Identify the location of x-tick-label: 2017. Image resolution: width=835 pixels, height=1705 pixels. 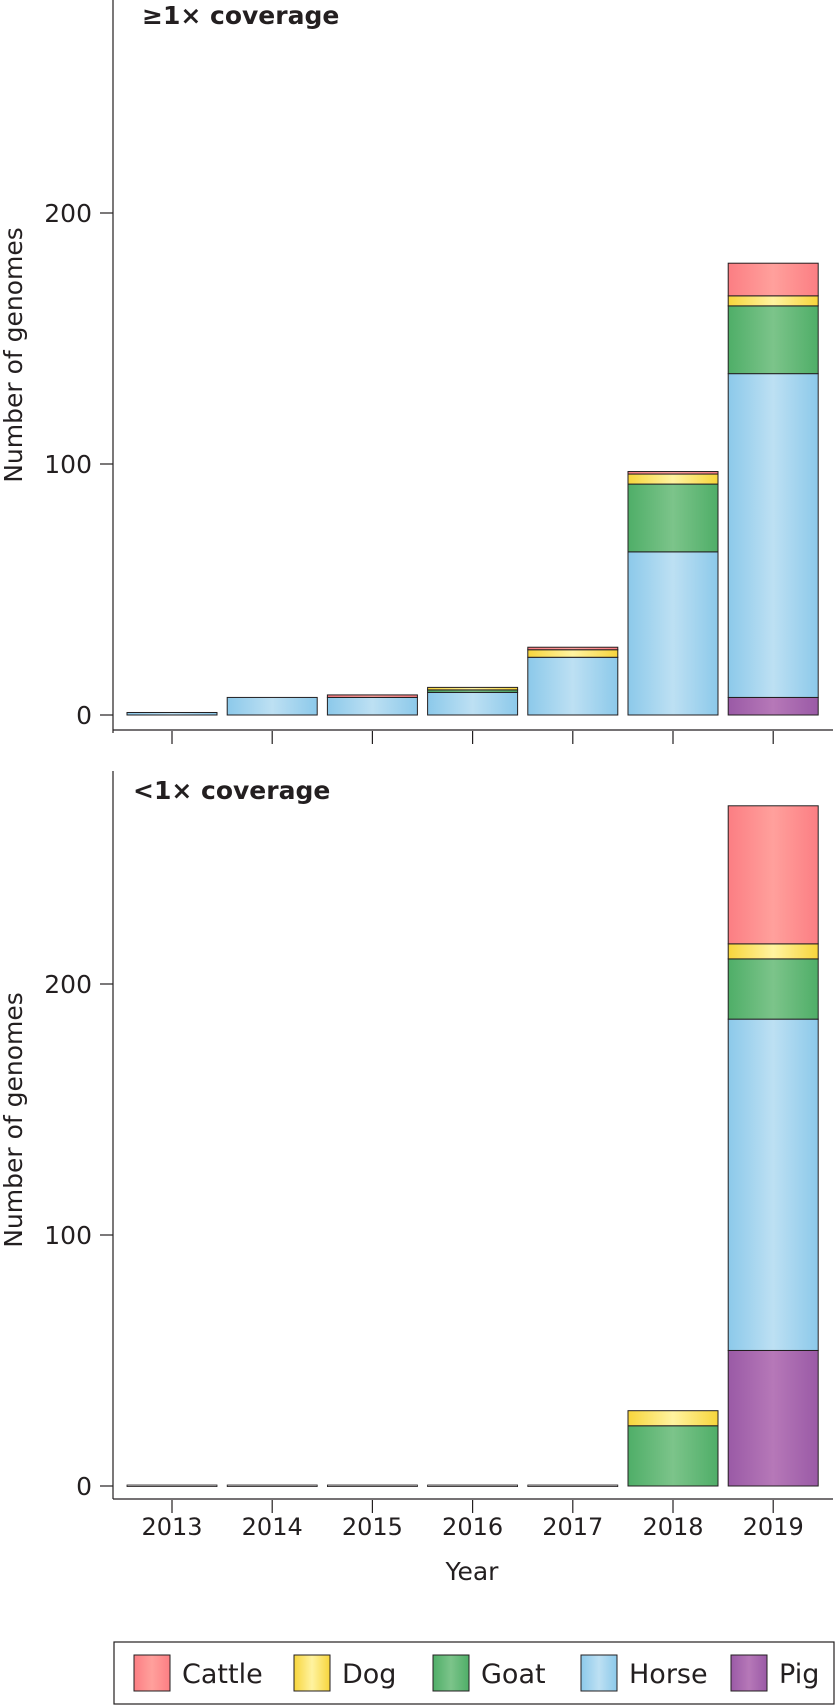
(572, 1527).